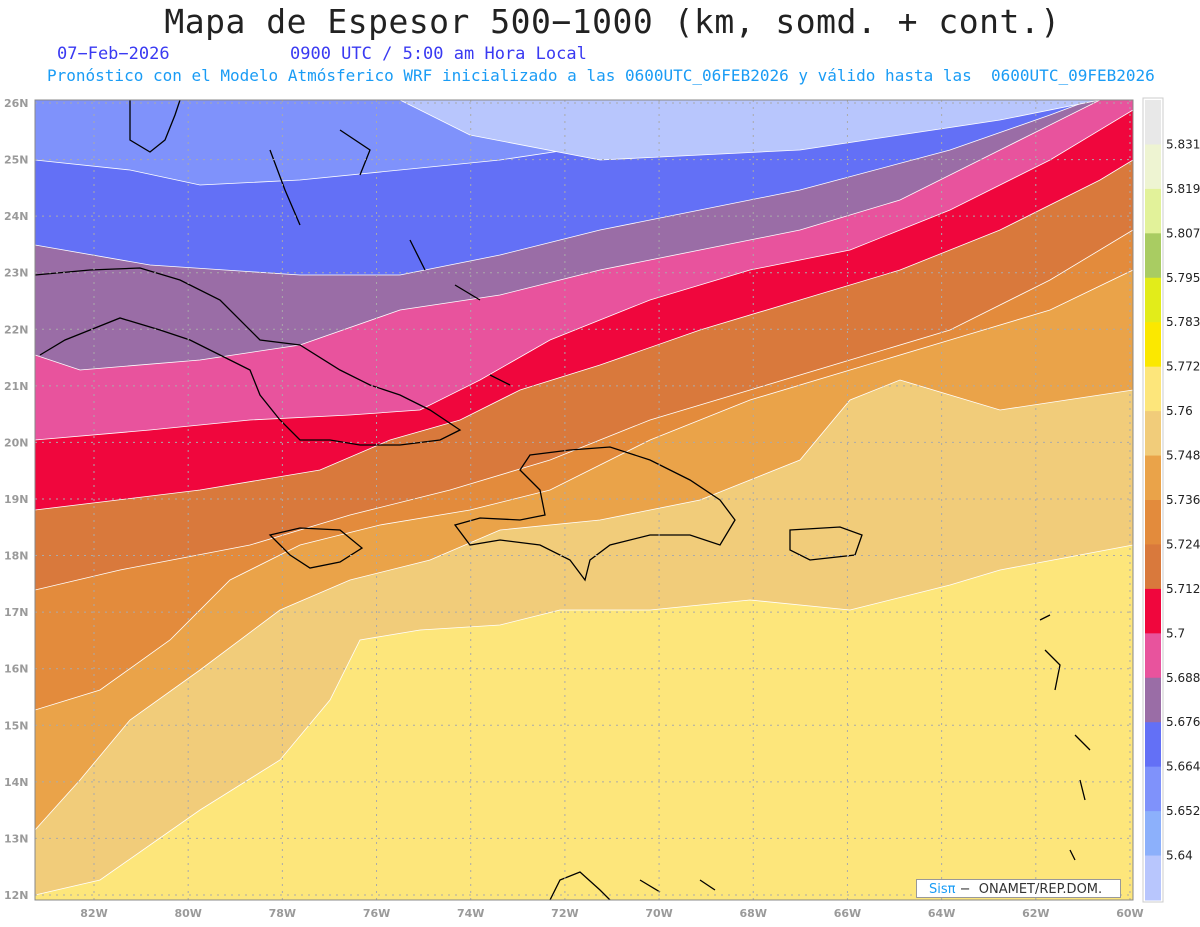 This screenshot has height=927, width=1200. What do you see at coordinates (1183, 722) in the screenshot?
I see `colorbar-label: 5.676` at bounding box center [1183, 722].